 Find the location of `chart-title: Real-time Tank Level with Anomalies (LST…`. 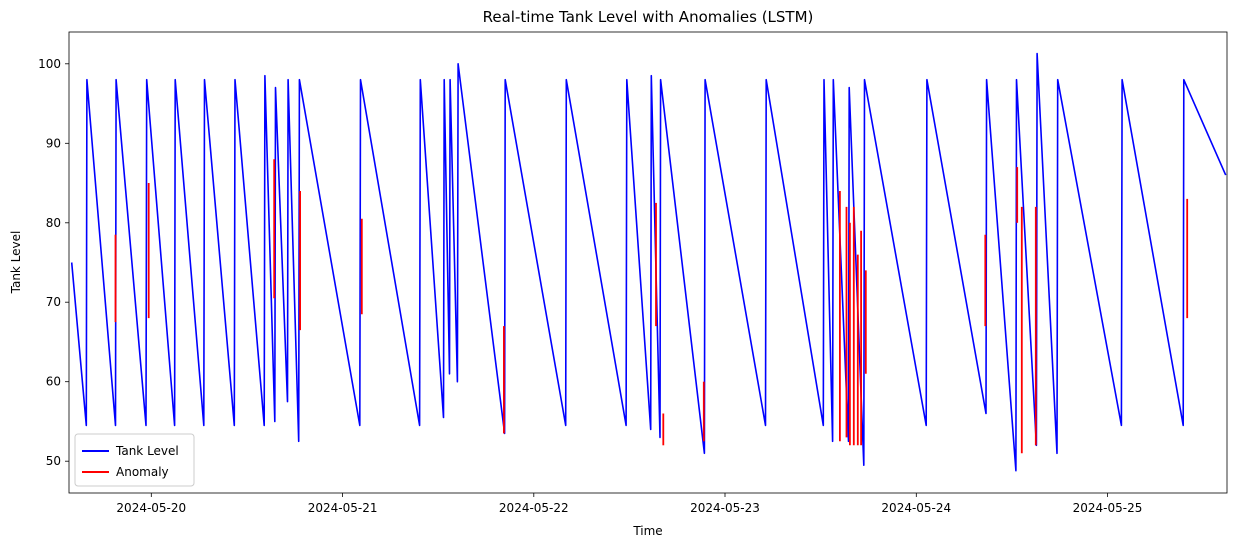

chart-title: Real-time Tank Level with Anomalies (LST… is located at coordinates (648, 17).